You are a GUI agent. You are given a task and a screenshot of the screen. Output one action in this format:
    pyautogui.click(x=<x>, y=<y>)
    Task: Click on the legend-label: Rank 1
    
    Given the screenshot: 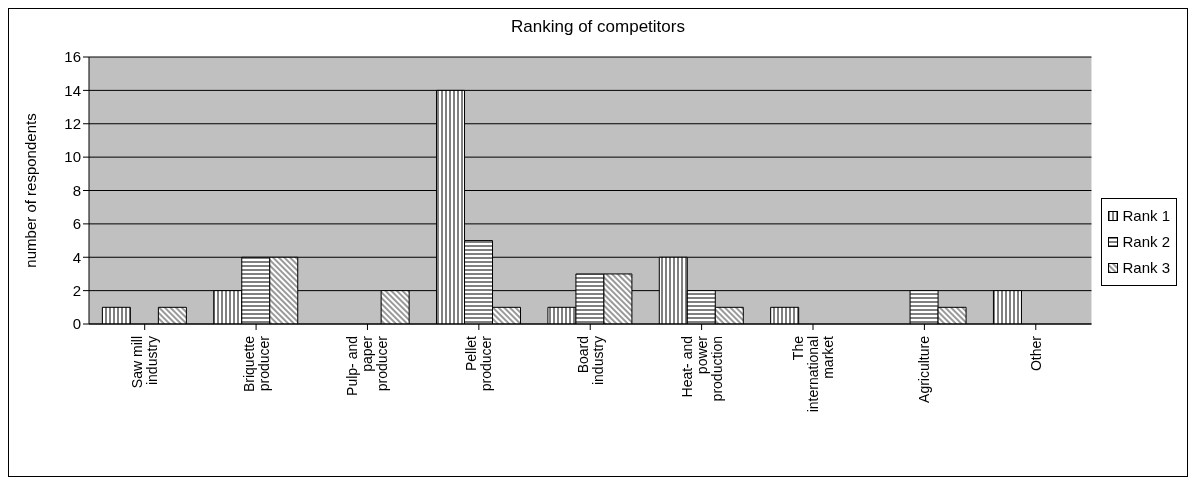 What is the action you would take?
    pyautogui.click(x=1145, y=215)
    